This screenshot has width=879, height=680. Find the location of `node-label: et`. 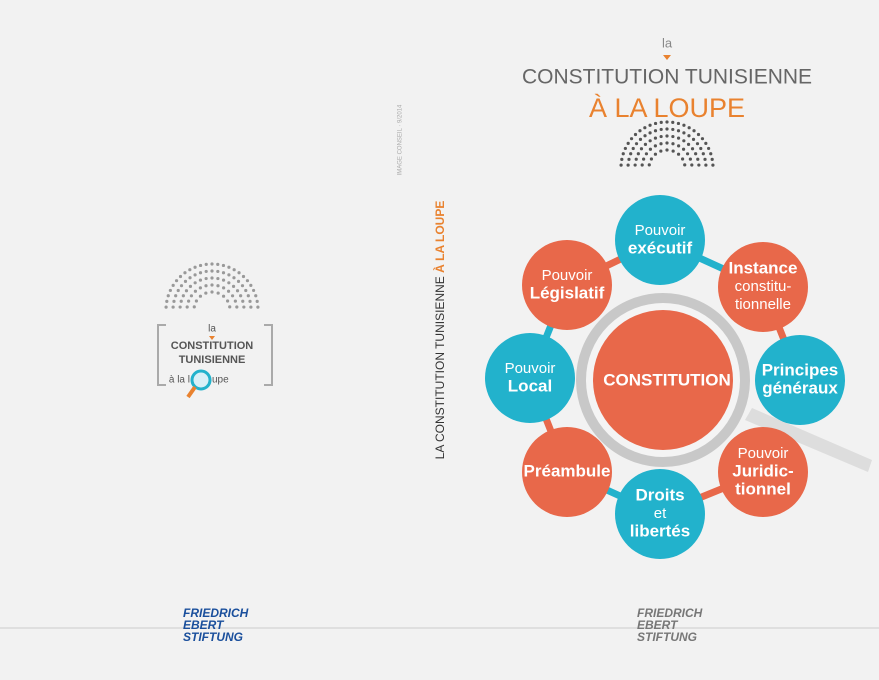

node-label: et is located at coordinates (660, 513).